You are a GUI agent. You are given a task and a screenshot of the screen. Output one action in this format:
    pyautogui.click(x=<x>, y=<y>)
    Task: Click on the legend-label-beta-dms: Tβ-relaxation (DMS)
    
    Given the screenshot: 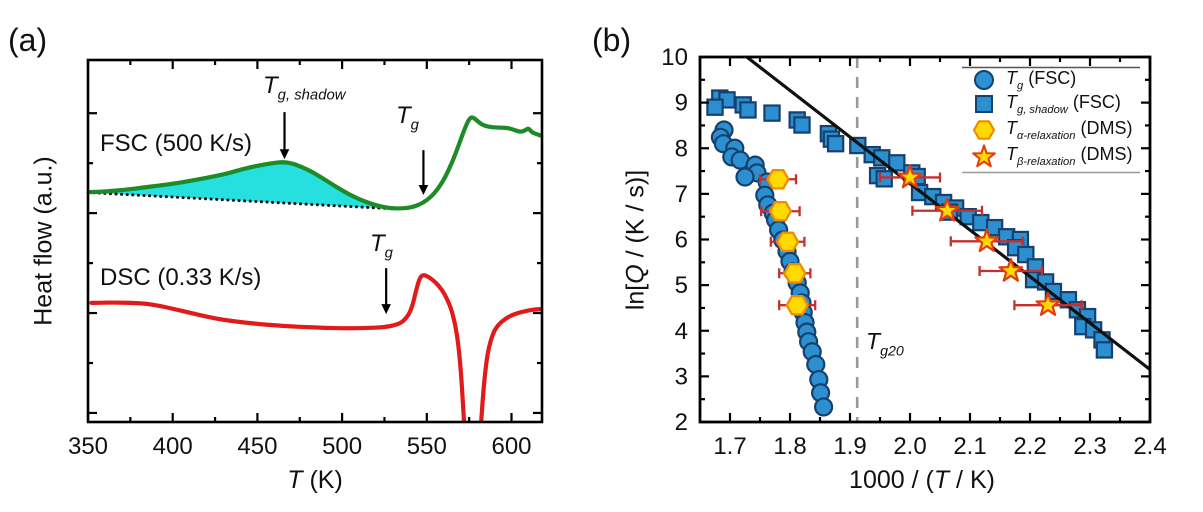 What is the action you would take?
    pyautogui.click(x=1069, y=156)
    